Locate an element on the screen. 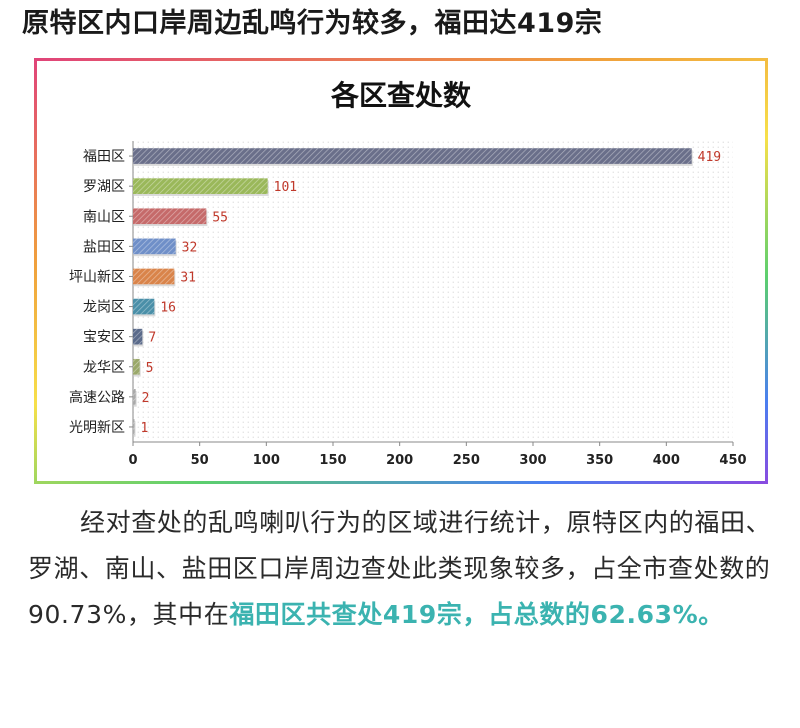 This screenshot has height=728, width=800. x-tick-label: 400 is located at coordinates (666, 460).